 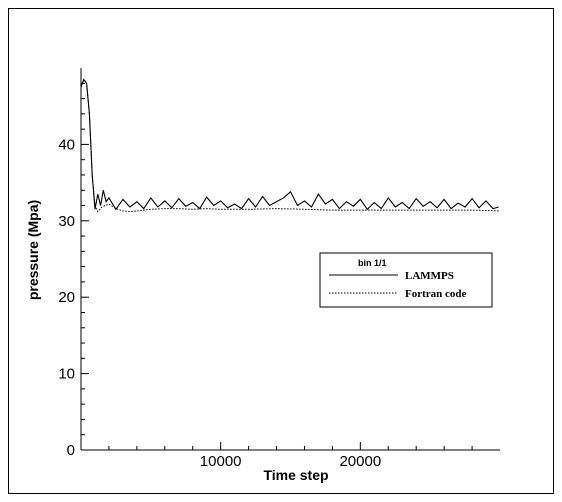 What do you see at coordinates (71, 450) in the screenshot?
I see `y-tick-label: 0` at bounding box center [71, 450].